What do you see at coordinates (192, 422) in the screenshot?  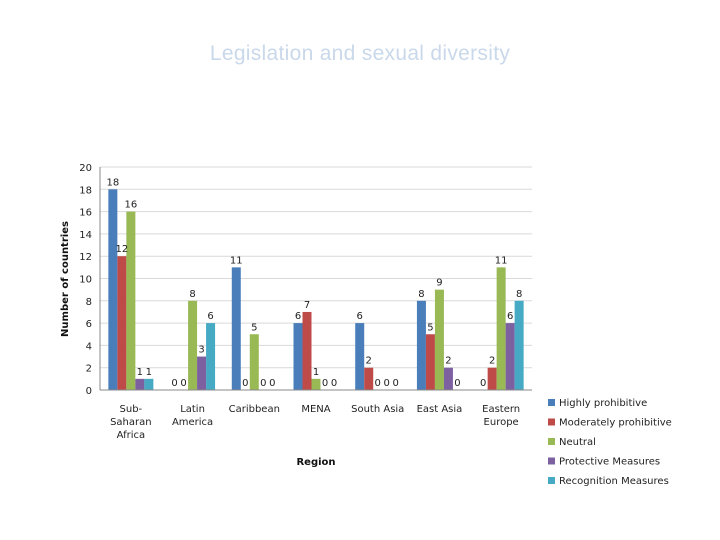 I see `x-category-label: America` at bounding box center [192, 422].